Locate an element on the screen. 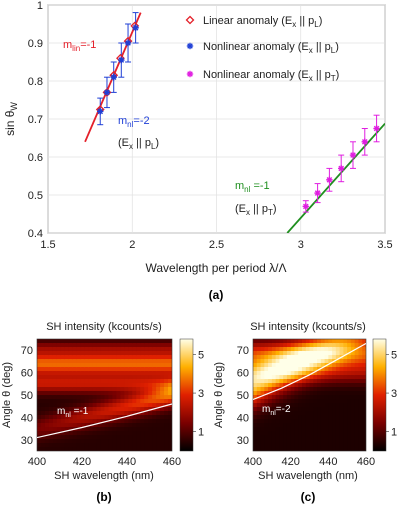 This screenshot has width=415, height=511. panel-a-x-axis-label: Wavelength per period λ/Λ is located at coordinates (216, 268).